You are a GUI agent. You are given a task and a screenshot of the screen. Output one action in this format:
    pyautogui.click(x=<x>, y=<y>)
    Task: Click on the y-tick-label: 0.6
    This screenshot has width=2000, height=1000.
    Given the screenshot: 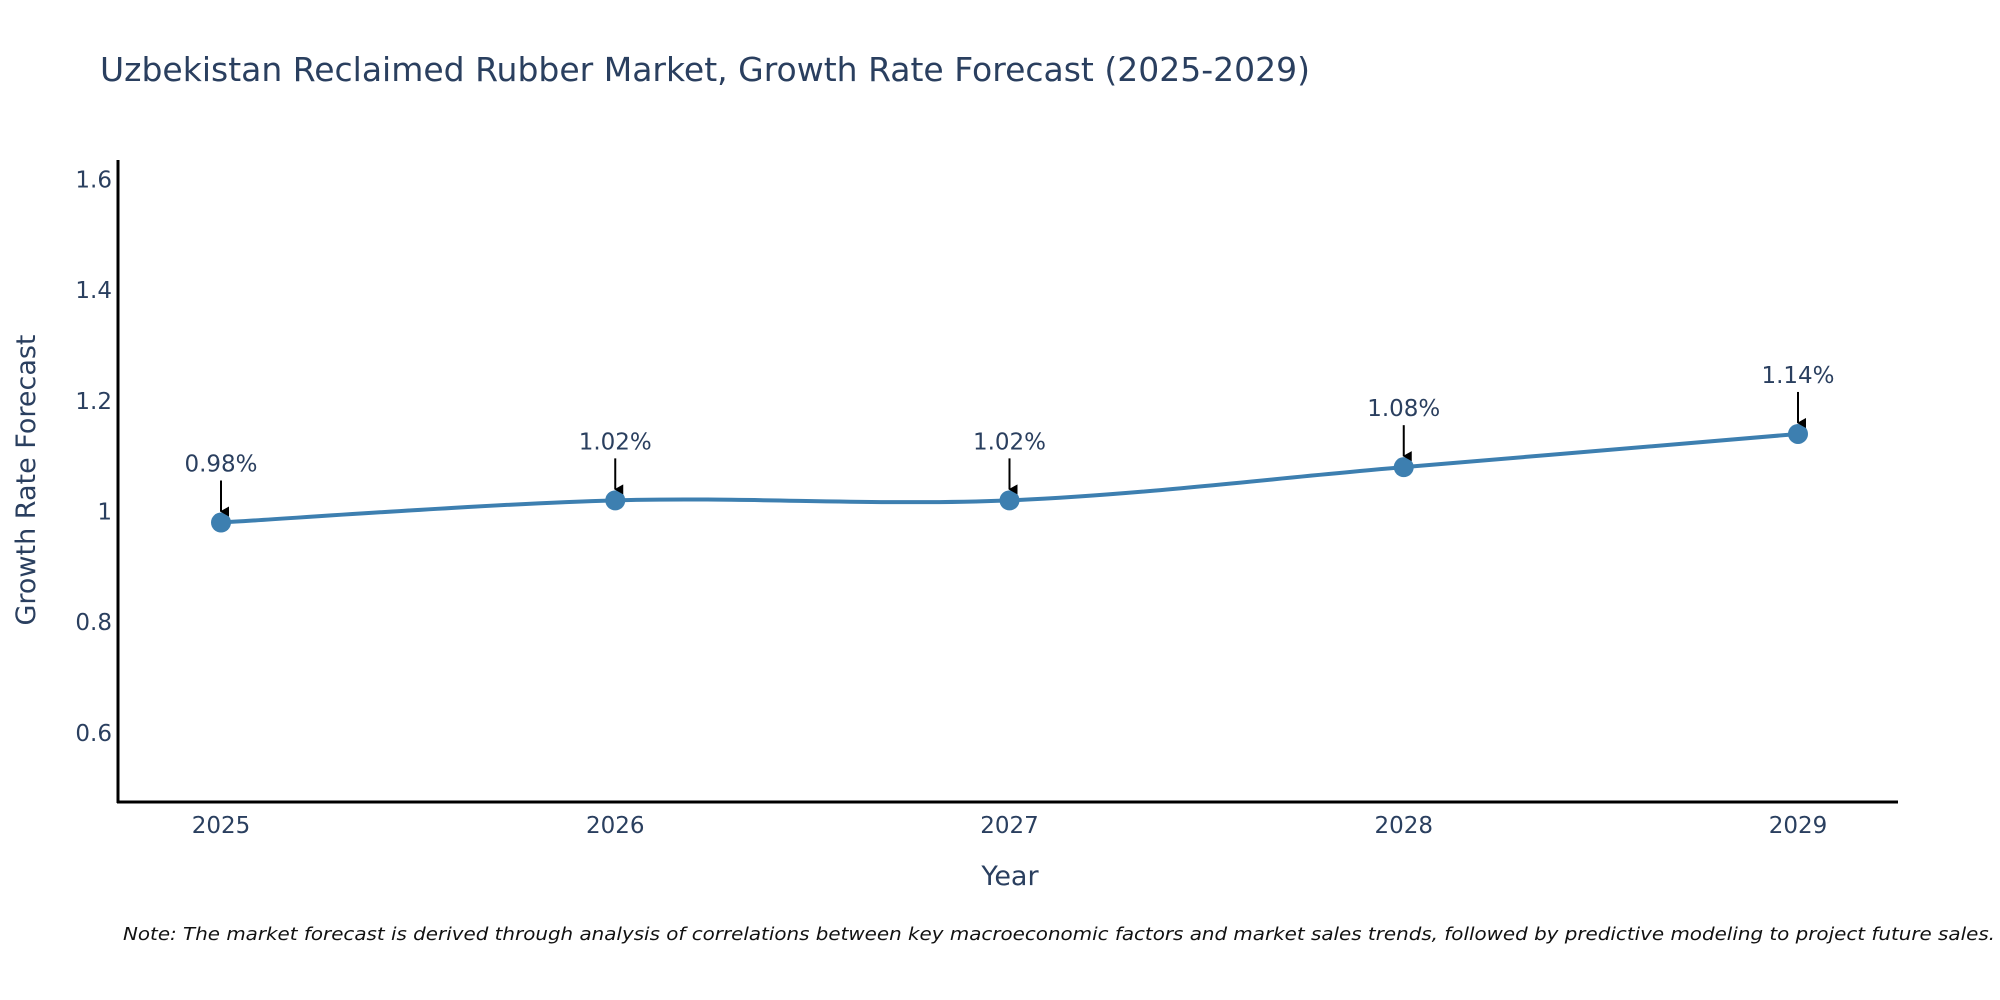 What is the action you would take?
    pyautogui.click(x=93, y=734)
    